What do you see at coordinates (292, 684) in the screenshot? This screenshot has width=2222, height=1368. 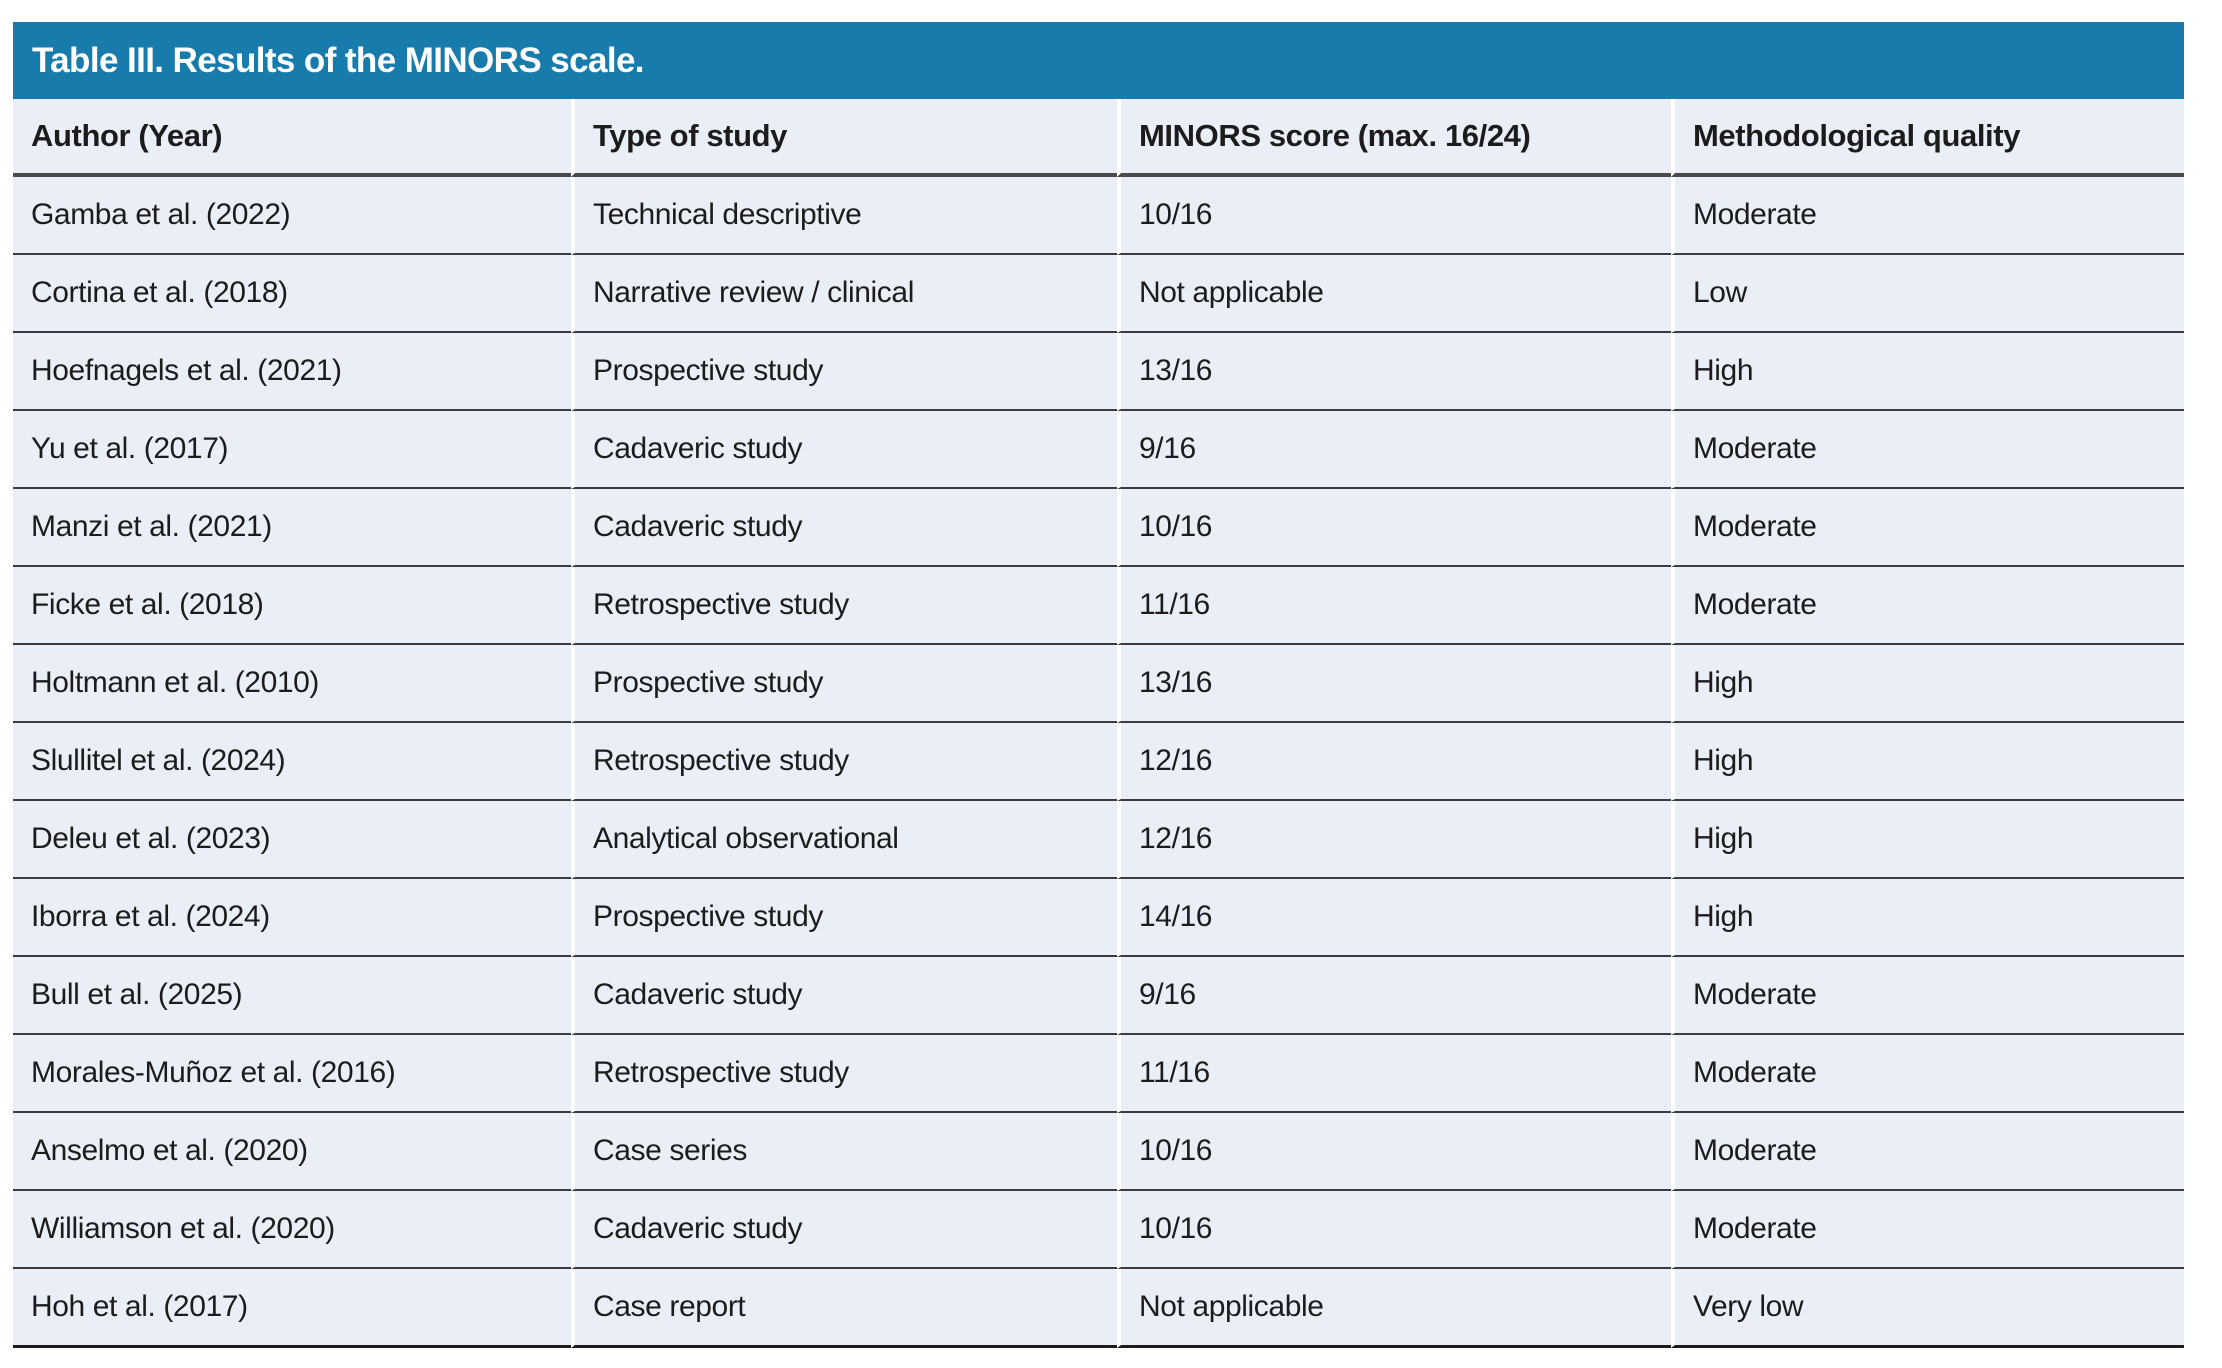 I see `cell-author: Holtmann et al. (2010)` at bounding box center [292, 684].